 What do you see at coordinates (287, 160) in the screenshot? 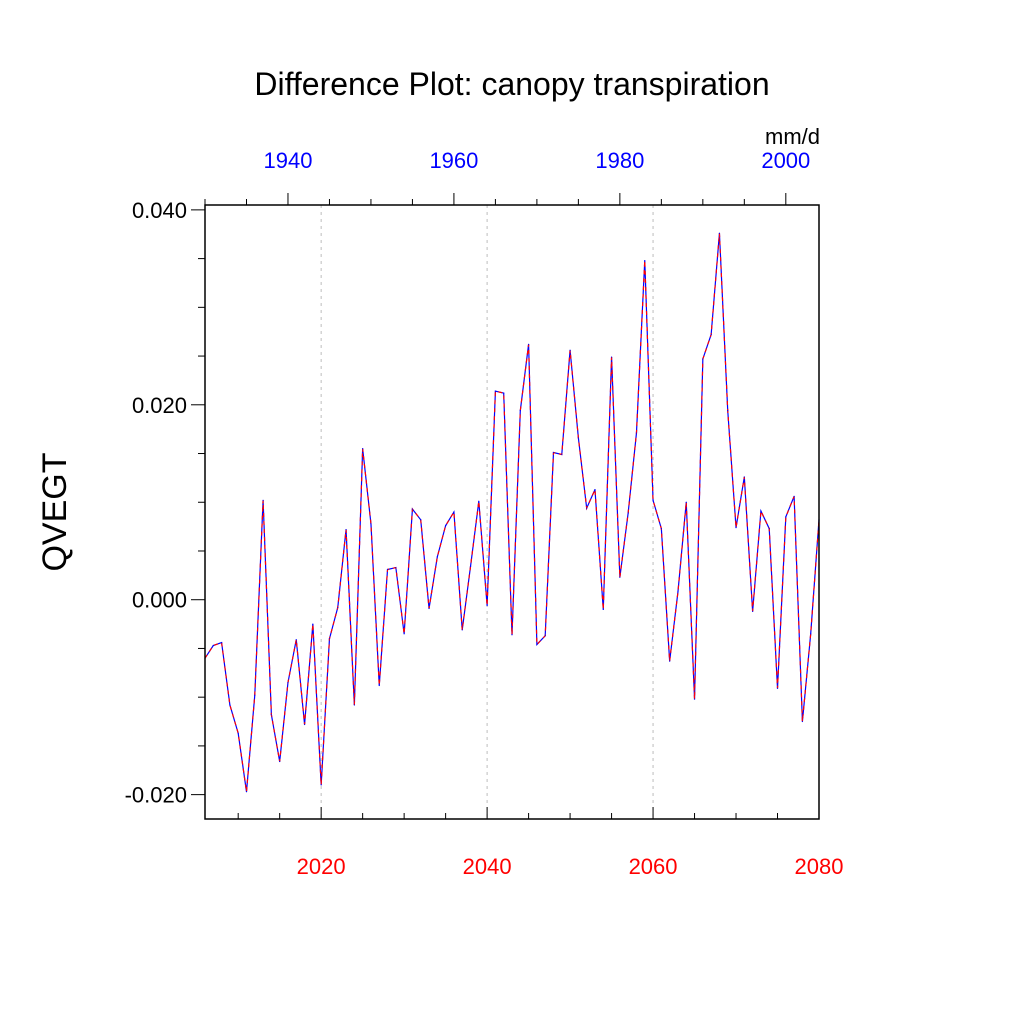
I see `x-top-tick-label: 1940` at bounding box center [287, 160].